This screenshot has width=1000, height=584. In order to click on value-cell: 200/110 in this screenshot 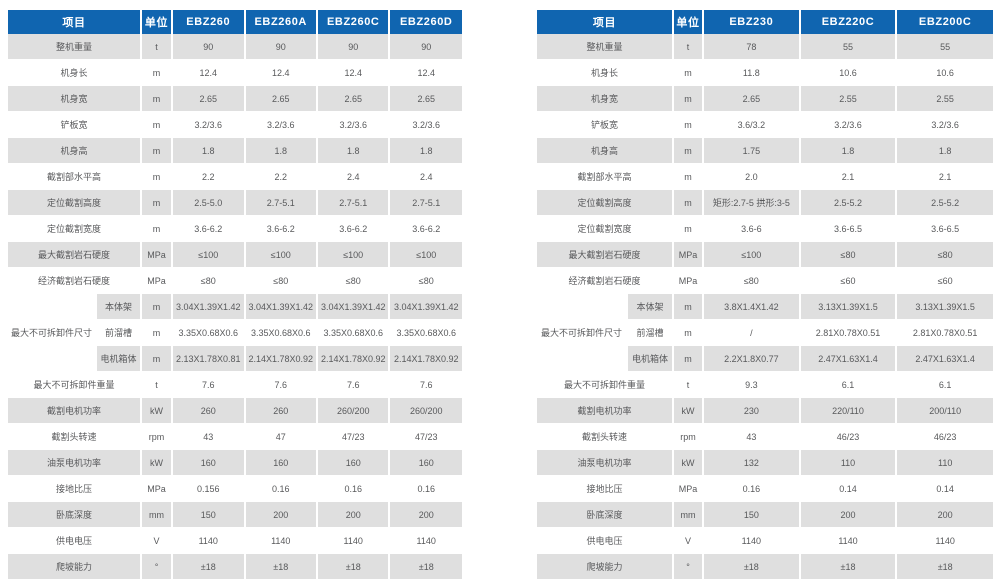, I will do `click(944, 410)`.